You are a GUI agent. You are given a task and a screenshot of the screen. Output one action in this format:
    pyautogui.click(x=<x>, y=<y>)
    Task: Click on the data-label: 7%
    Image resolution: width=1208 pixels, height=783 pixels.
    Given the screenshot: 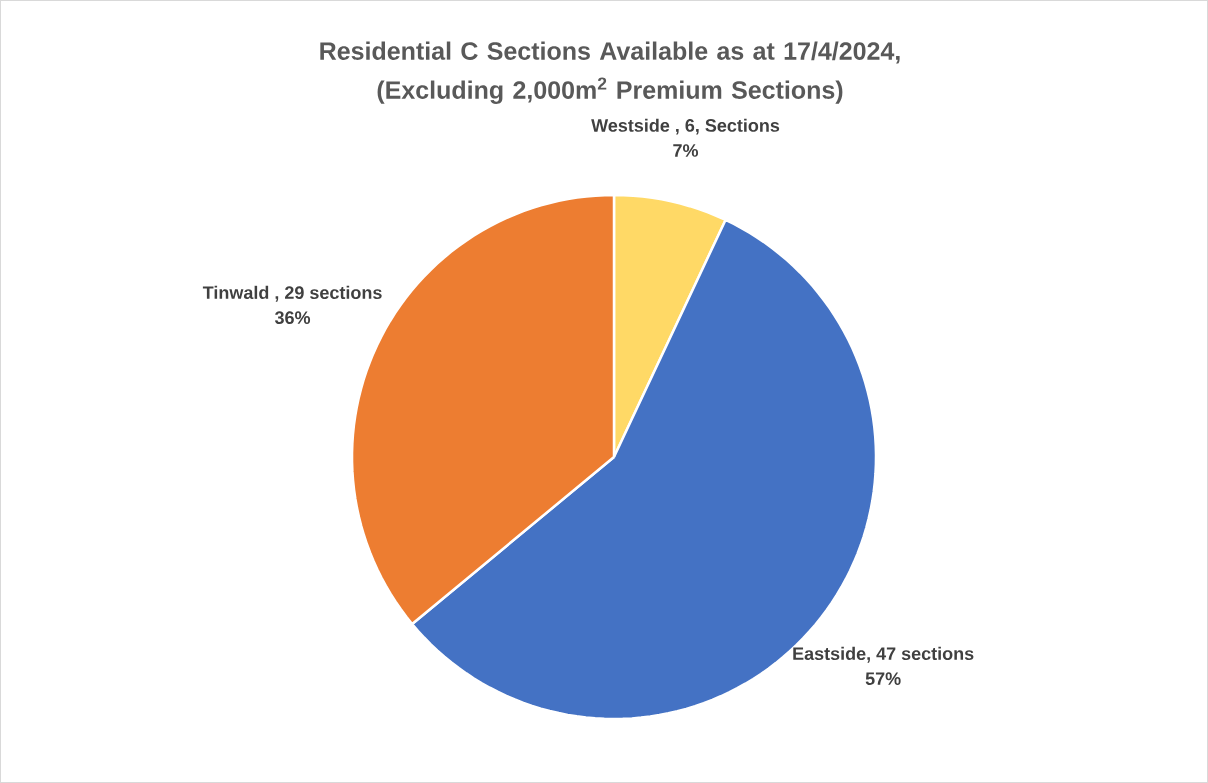 What is the action you would take?
    pyautogui.click(x=686, y=150)
    